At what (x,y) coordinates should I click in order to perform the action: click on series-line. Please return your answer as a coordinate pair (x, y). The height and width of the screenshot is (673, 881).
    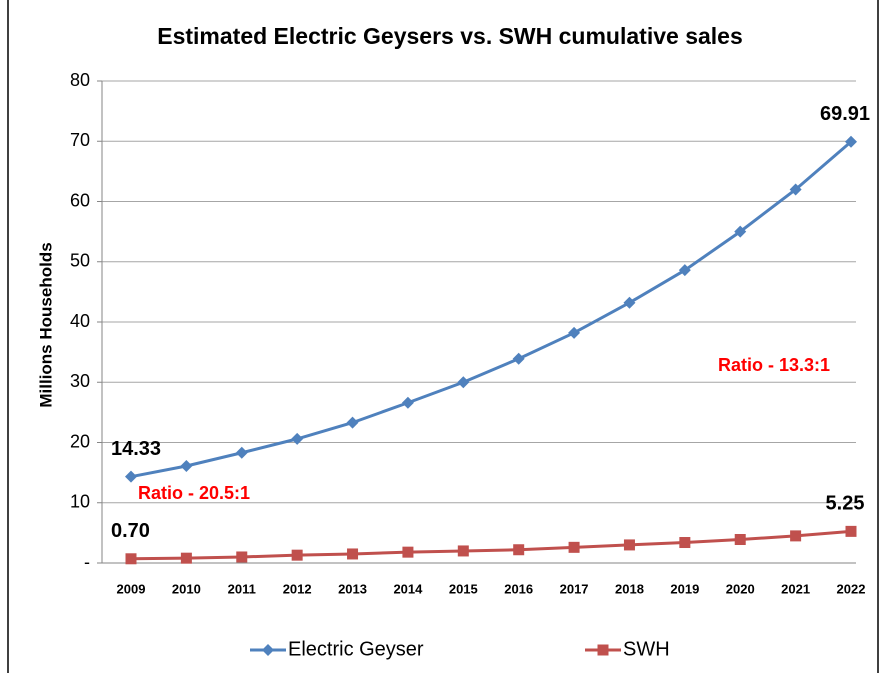
    Looking at the image, I should click on (491, 545).